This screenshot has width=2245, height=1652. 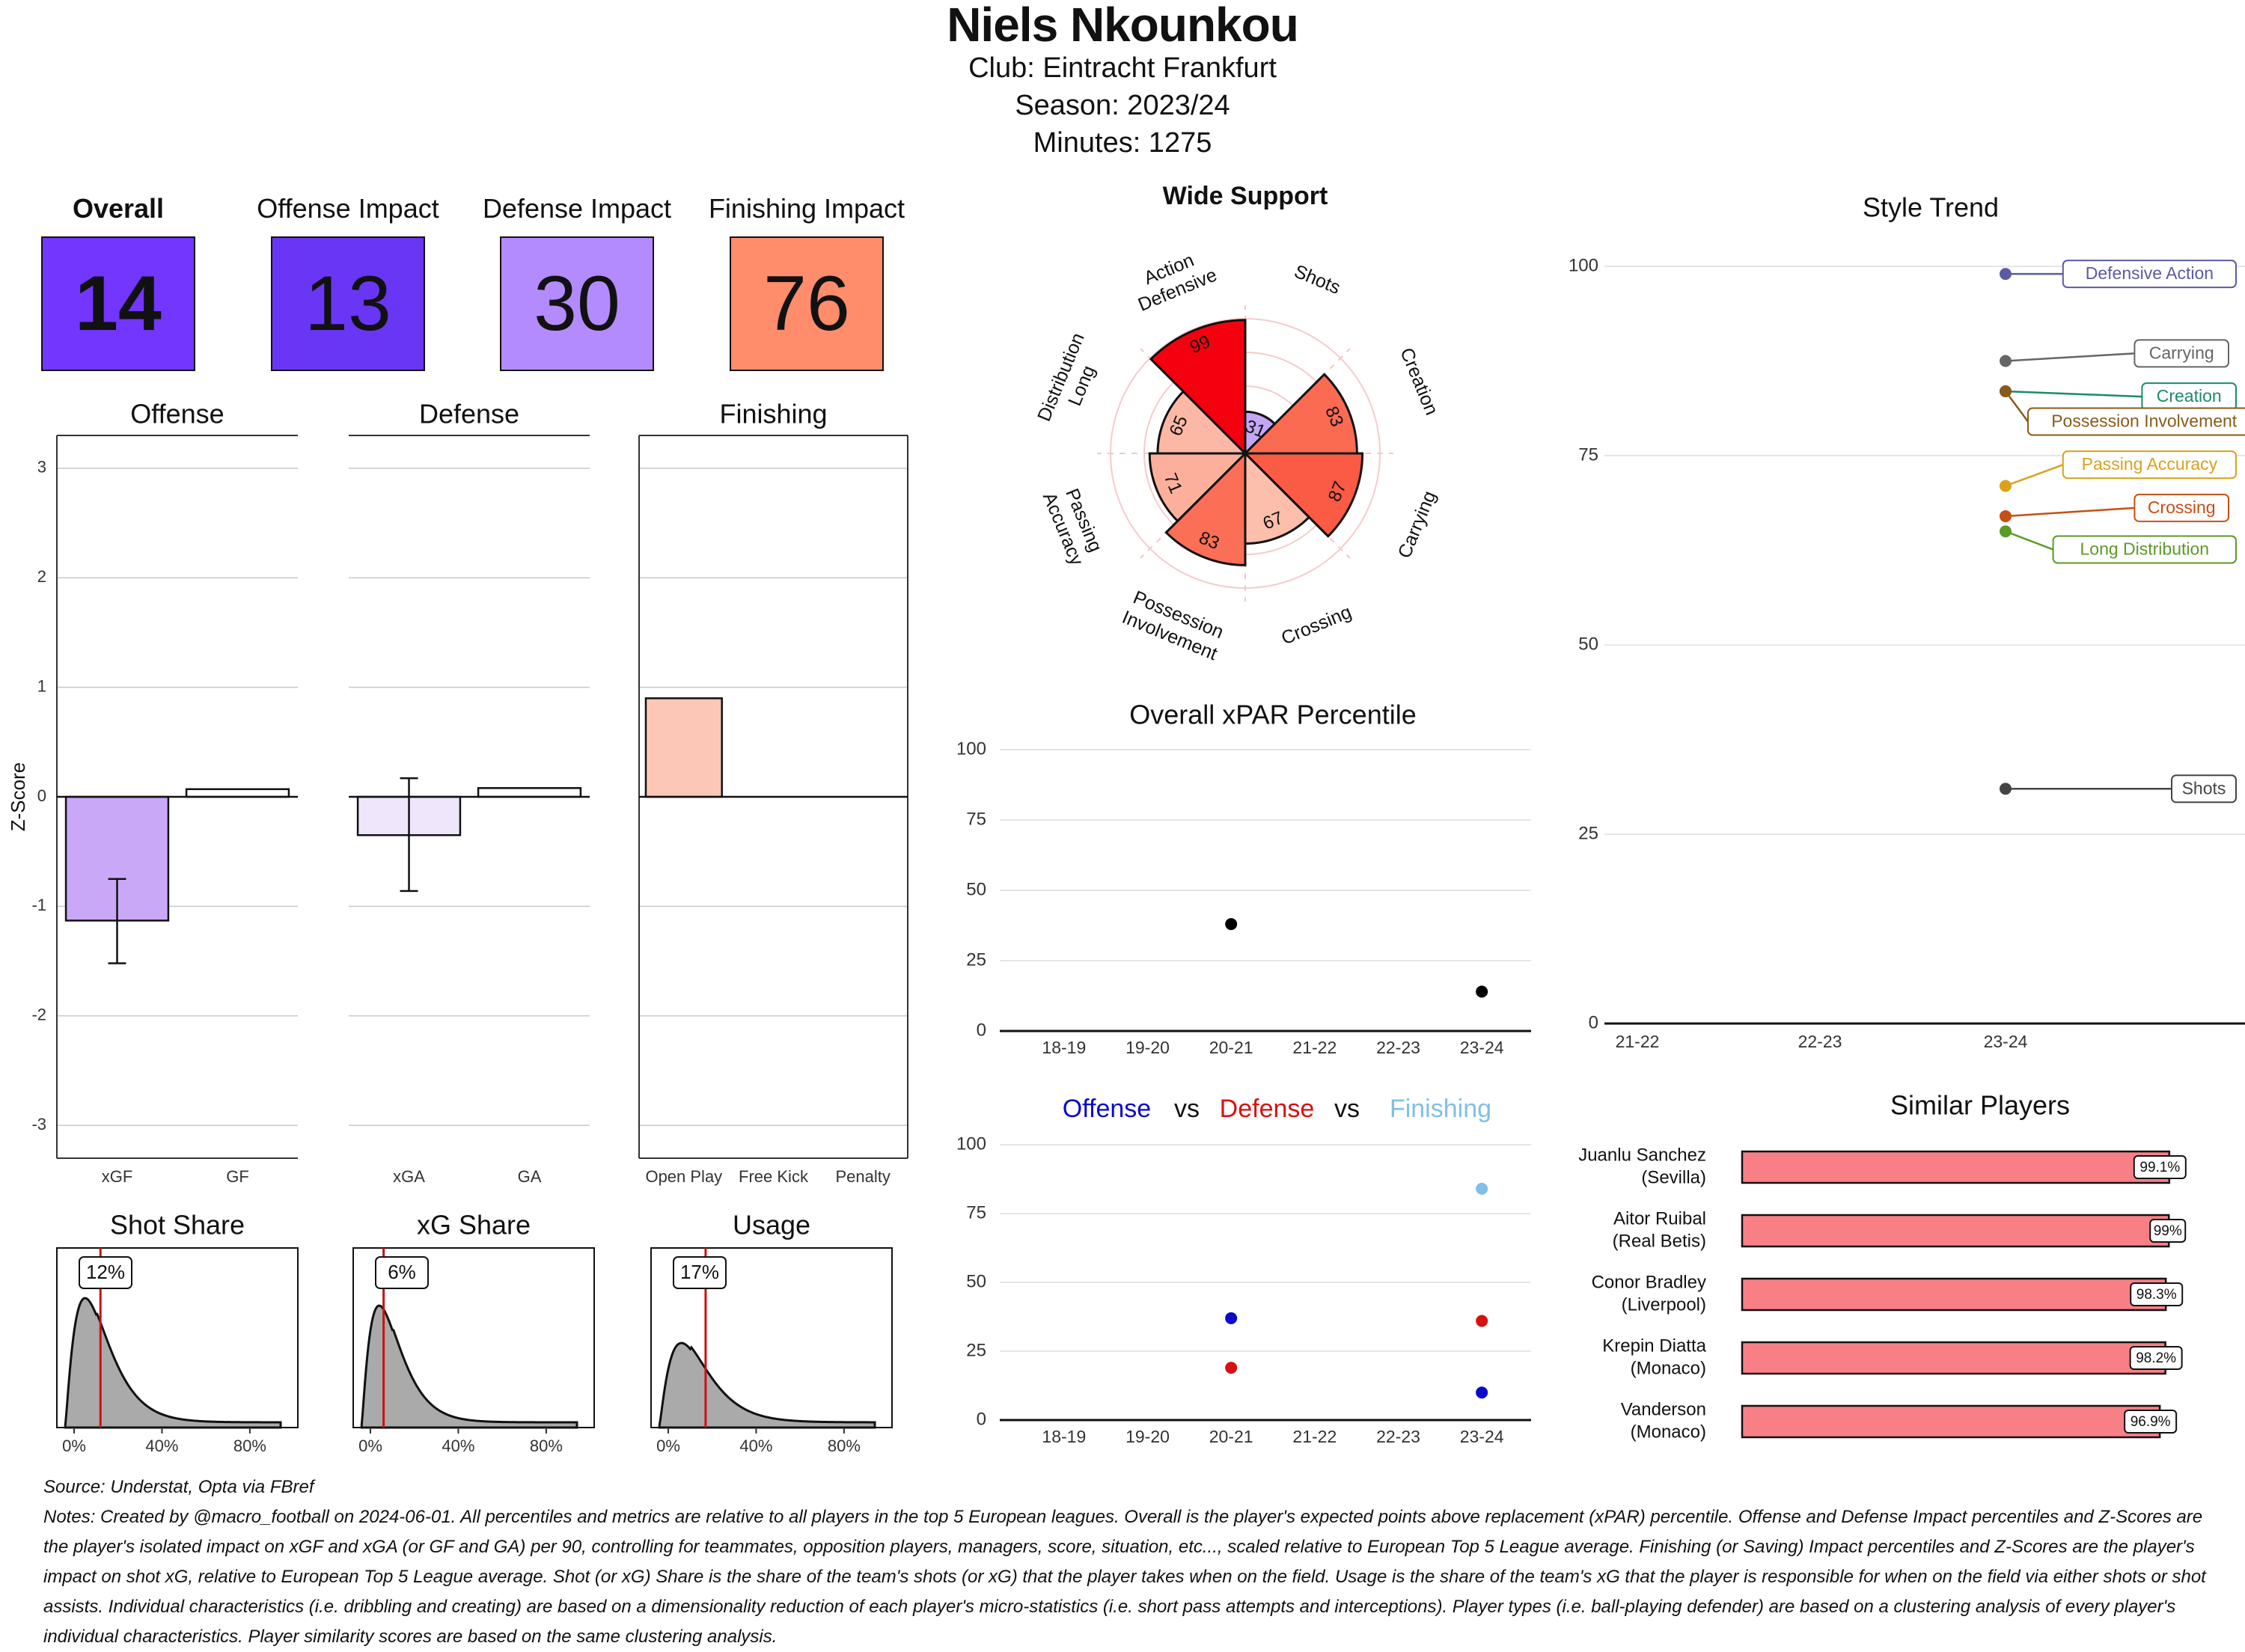 I want to click on impact-card-value: 14, so click(x=118, y=303).